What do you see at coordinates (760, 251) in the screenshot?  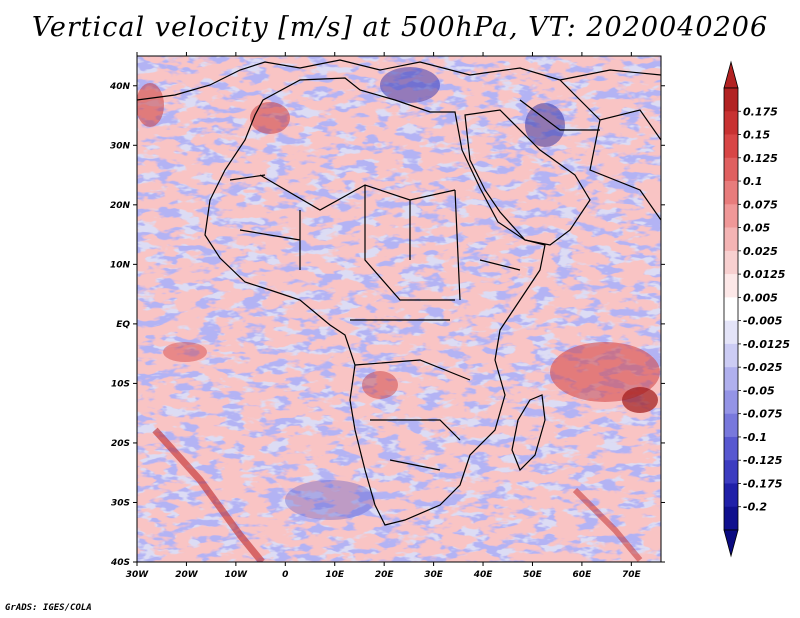 I see `colorbar-label: 0.025` at bounding box center [760, 251].